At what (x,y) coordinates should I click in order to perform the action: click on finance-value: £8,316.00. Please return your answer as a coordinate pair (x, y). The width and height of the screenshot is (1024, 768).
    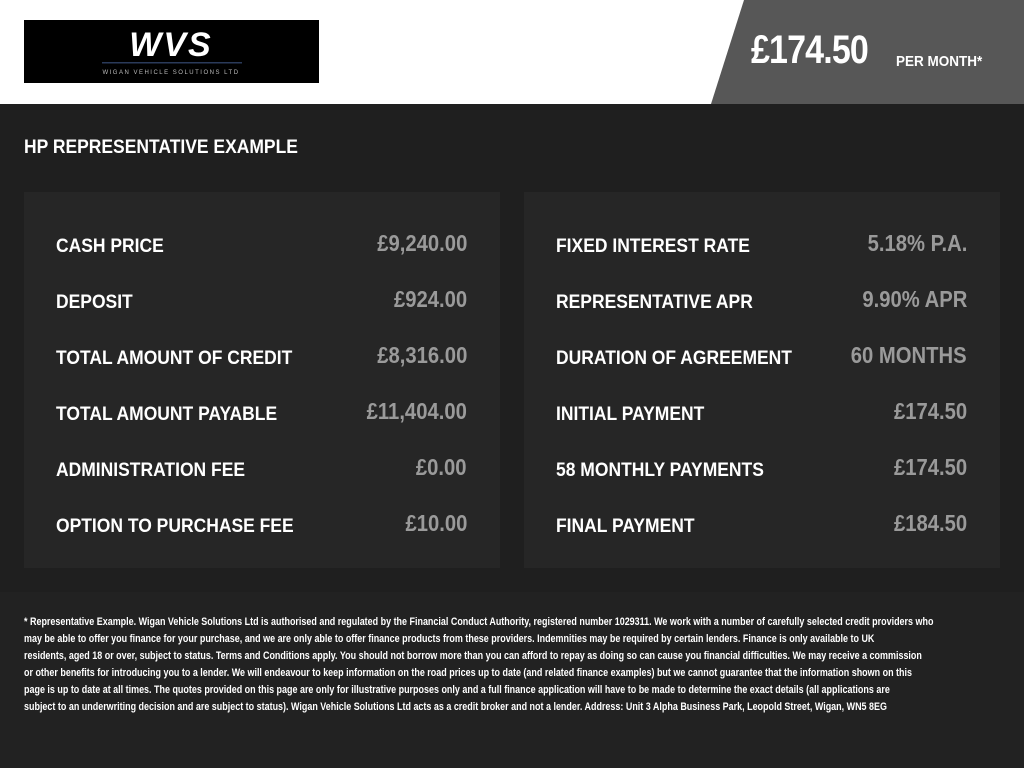
    Looking at the image, I should click on (421, 355).